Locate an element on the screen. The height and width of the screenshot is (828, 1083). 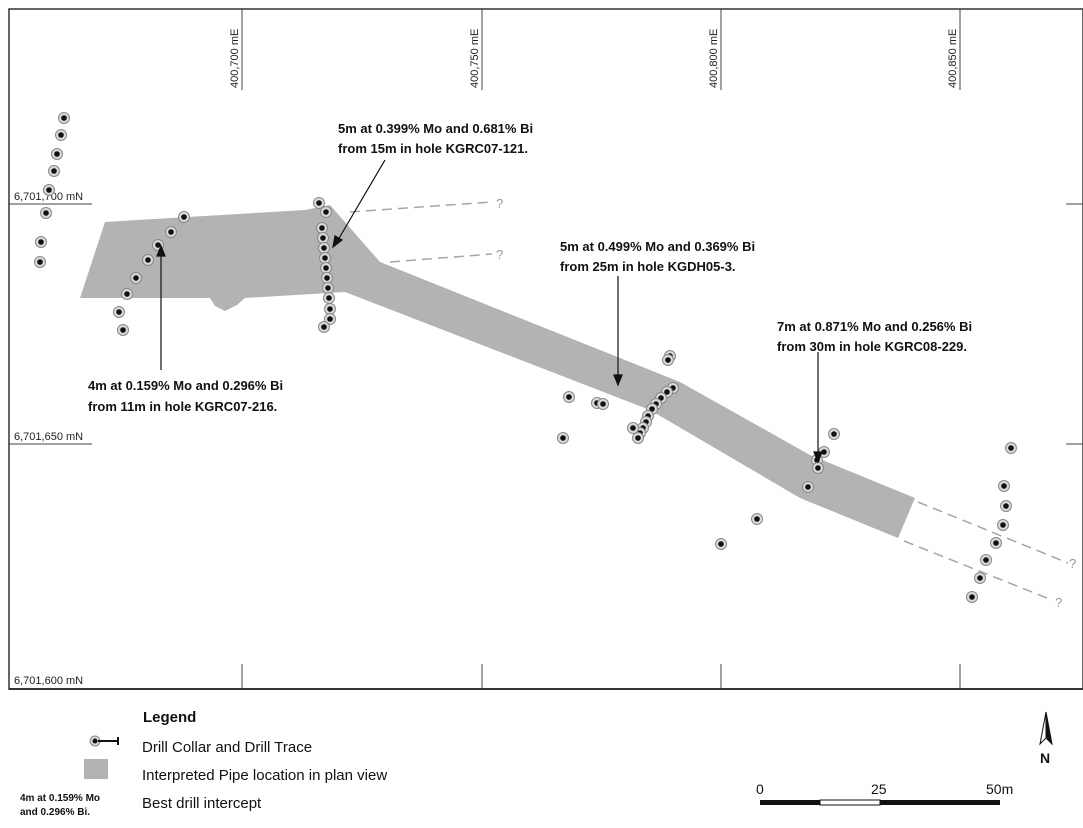
legend-title: Legend is located at coordinates (169, 717).